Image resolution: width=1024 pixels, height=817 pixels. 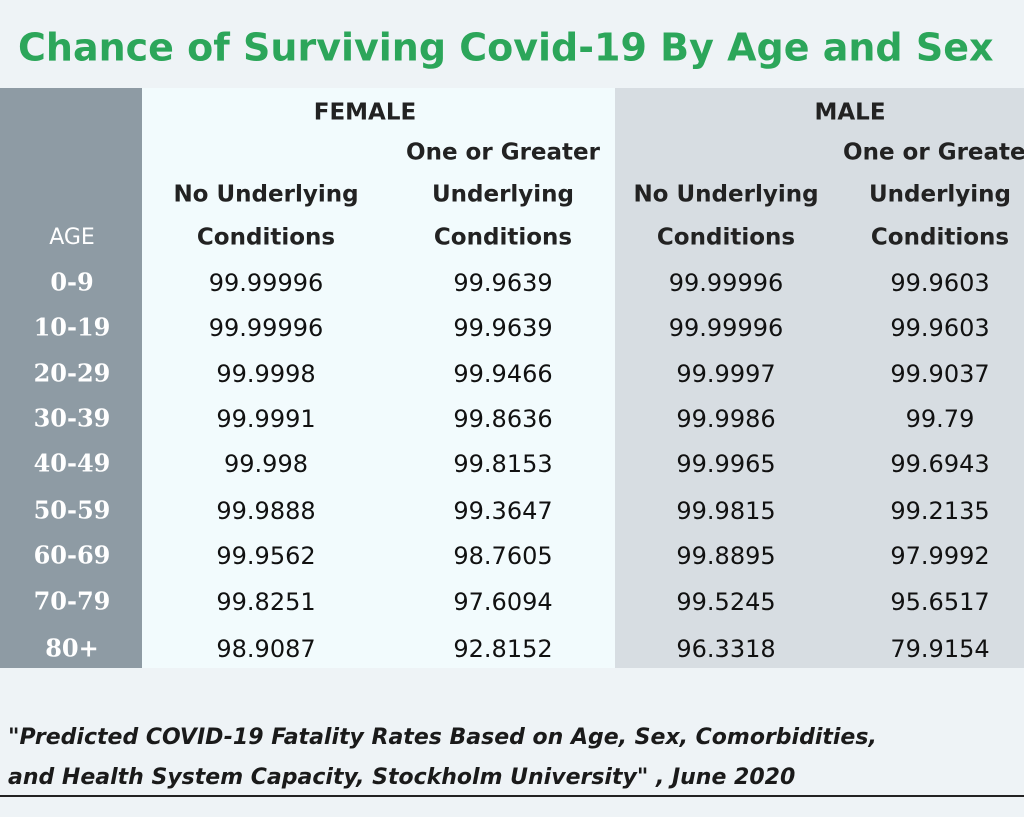 I want to click on cell: 99.8636, so click(x=502, y=419).